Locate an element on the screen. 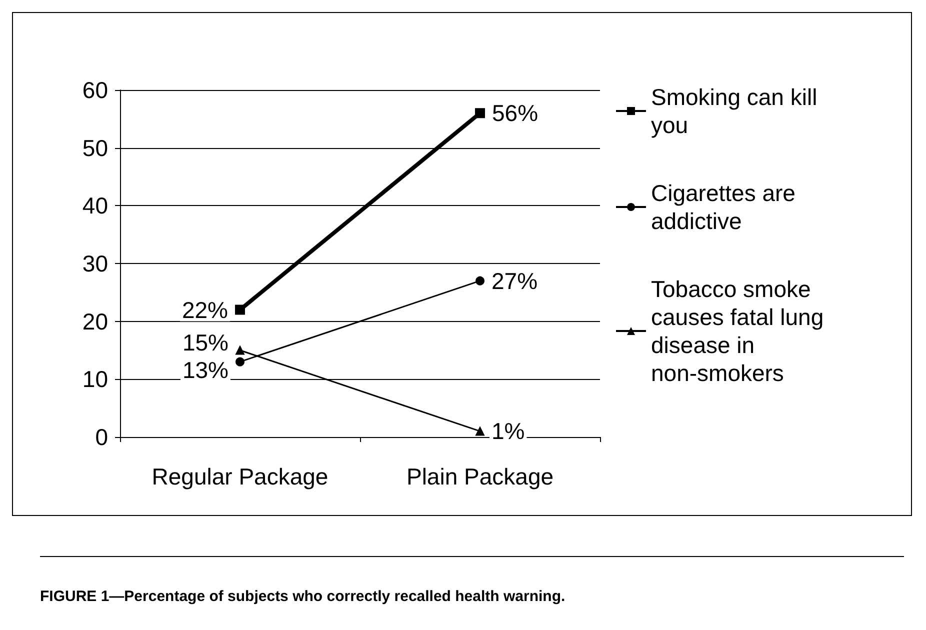 Image resolution: width=926 pixels, height=630 pixels. data-label: 22% is located at coordinates (205, 309).